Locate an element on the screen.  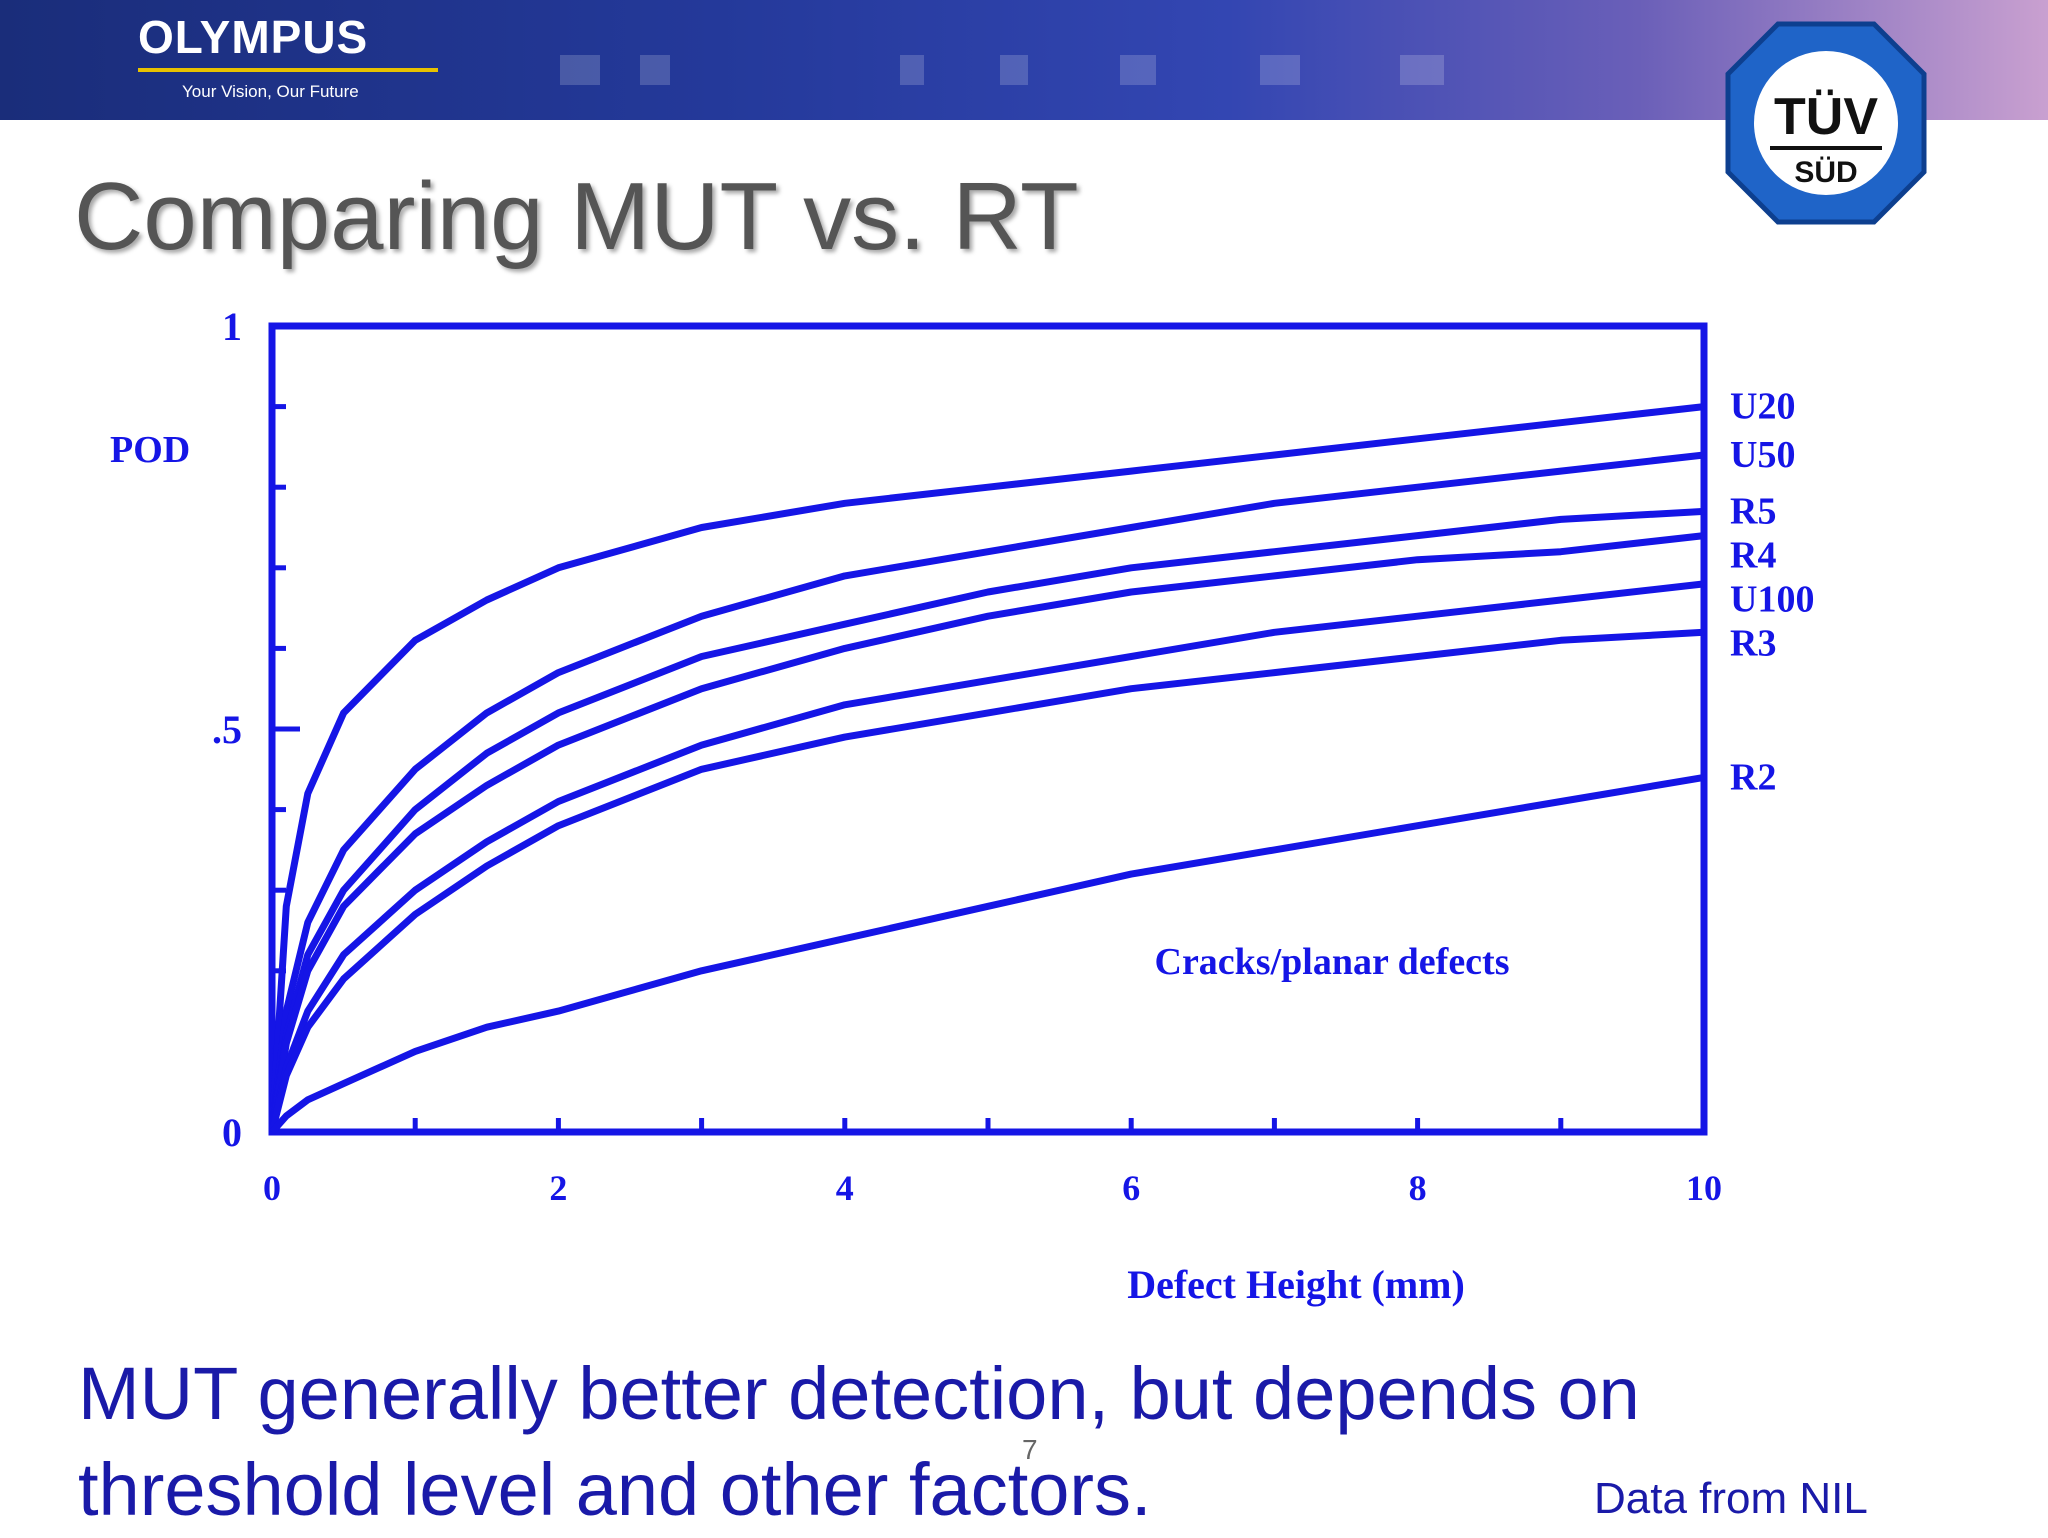
y-tick-label: 1 is located at coordinates (232, 326).